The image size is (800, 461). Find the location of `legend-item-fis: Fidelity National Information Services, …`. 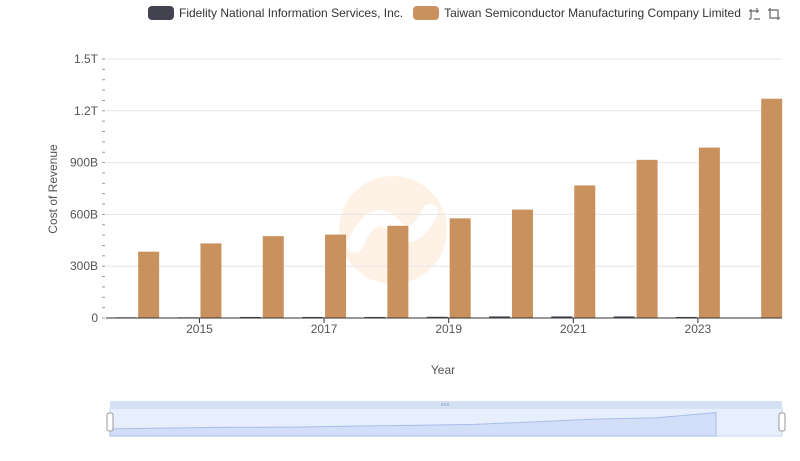

legend-item-fis: Fidelity National Information Services, … is located at coordinates (275, 13).